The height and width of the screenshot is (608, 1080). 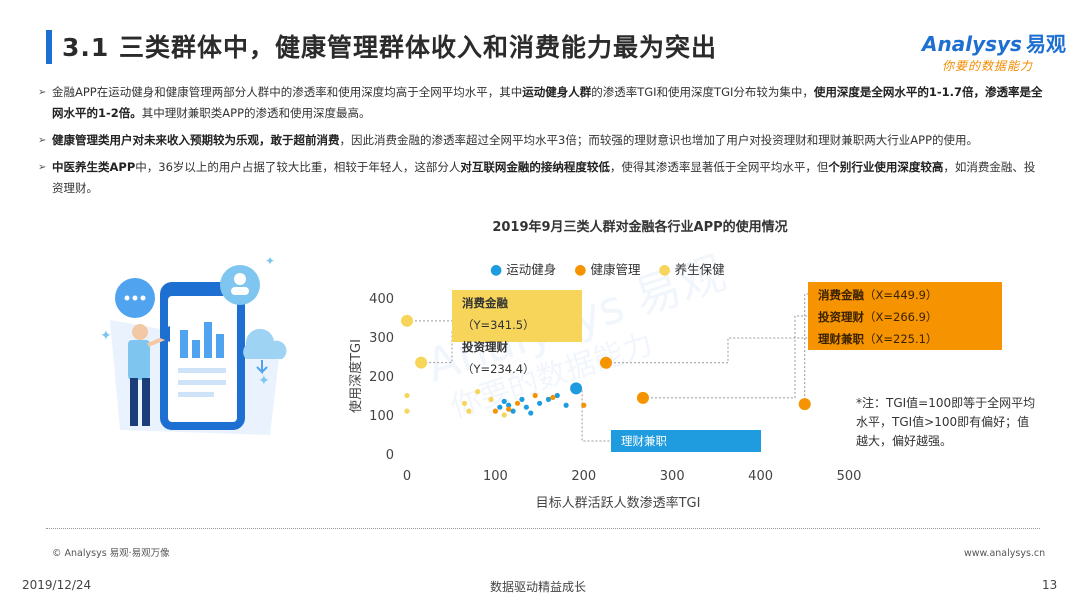 I want to click on bullet-run: 其中理财兼职类APP的渗透和使用深度最高。, so click(x=256, y=113).